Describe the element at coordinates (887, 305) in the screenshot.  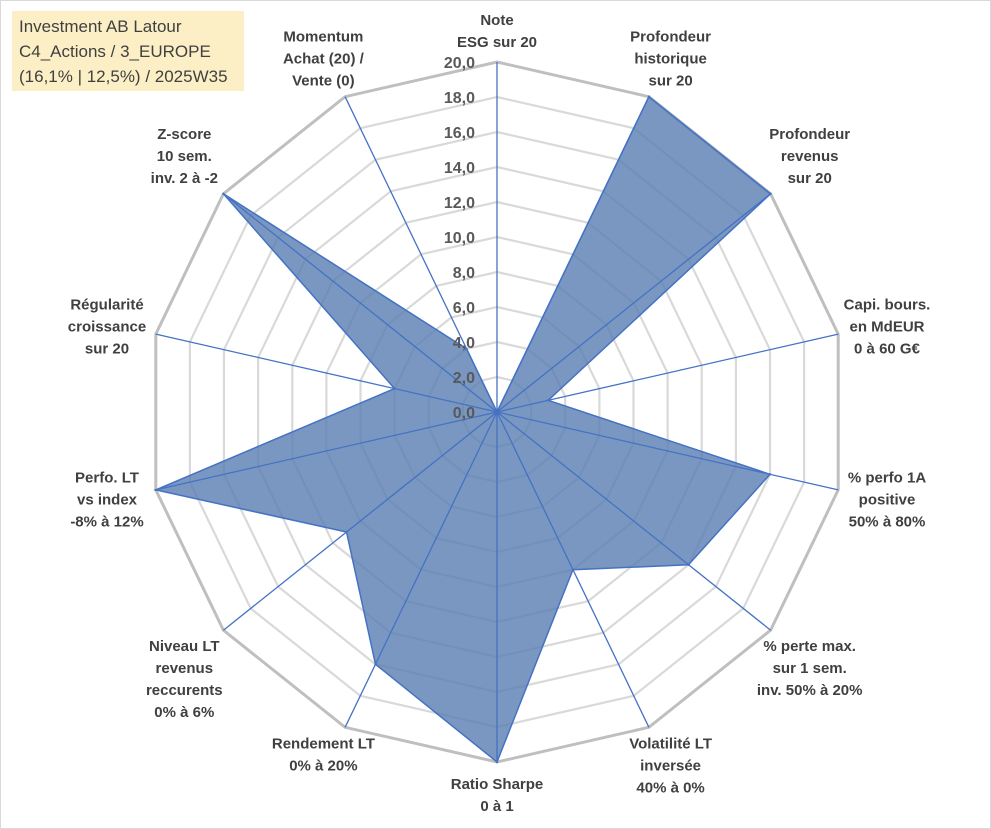
I see `axis-label-line: Capi. bours.` at that location.